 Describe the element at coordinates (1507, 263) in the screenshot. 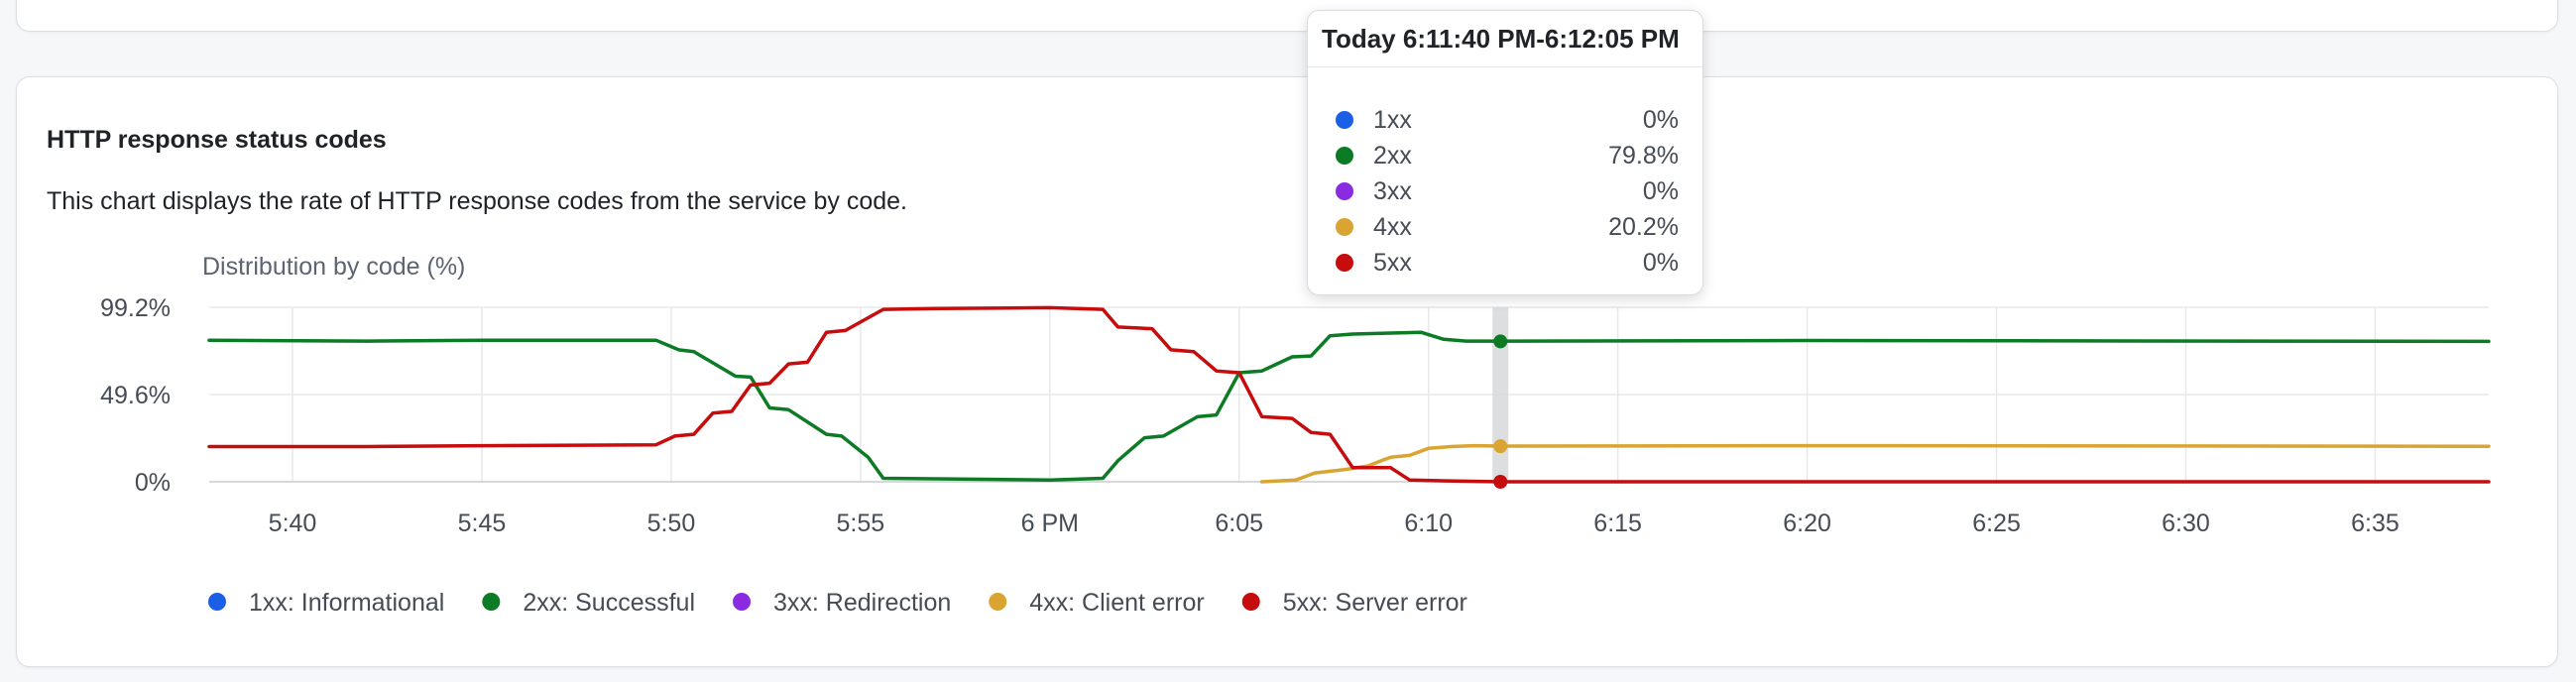

I see `tooltip-row-5xx: 5xx 0%` at that location.